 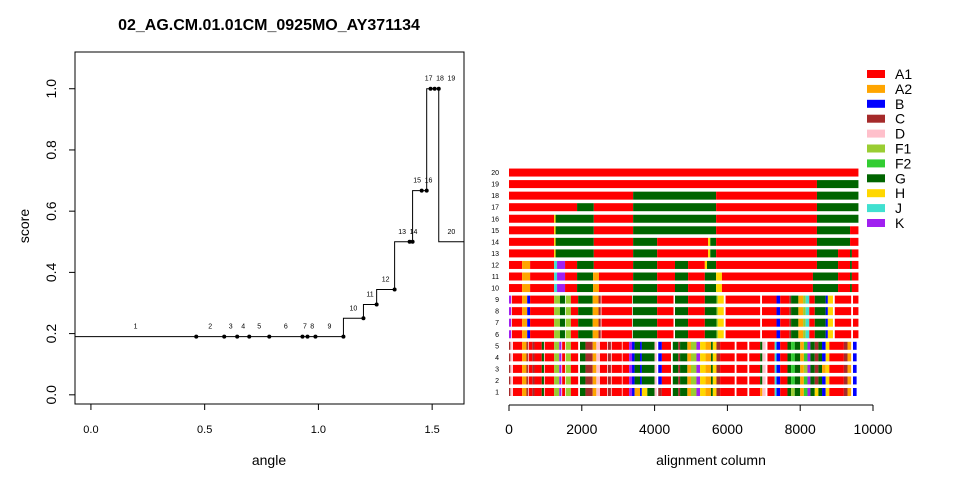 I want to click on row-label: 16, so click(x=495, y=219).